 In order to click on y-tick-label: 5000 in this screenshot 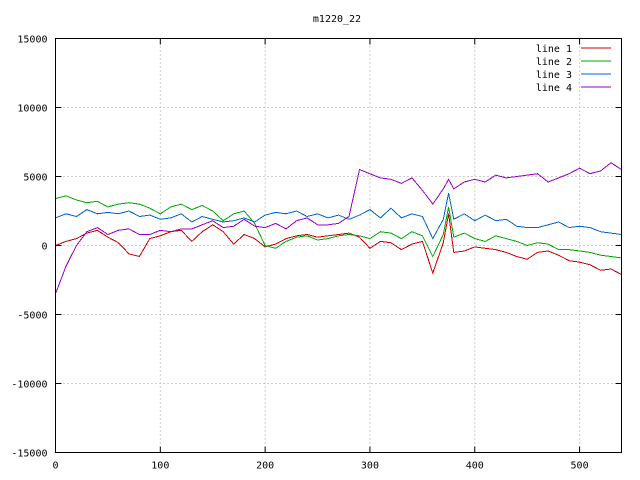, I will do `click(35, 178)`.